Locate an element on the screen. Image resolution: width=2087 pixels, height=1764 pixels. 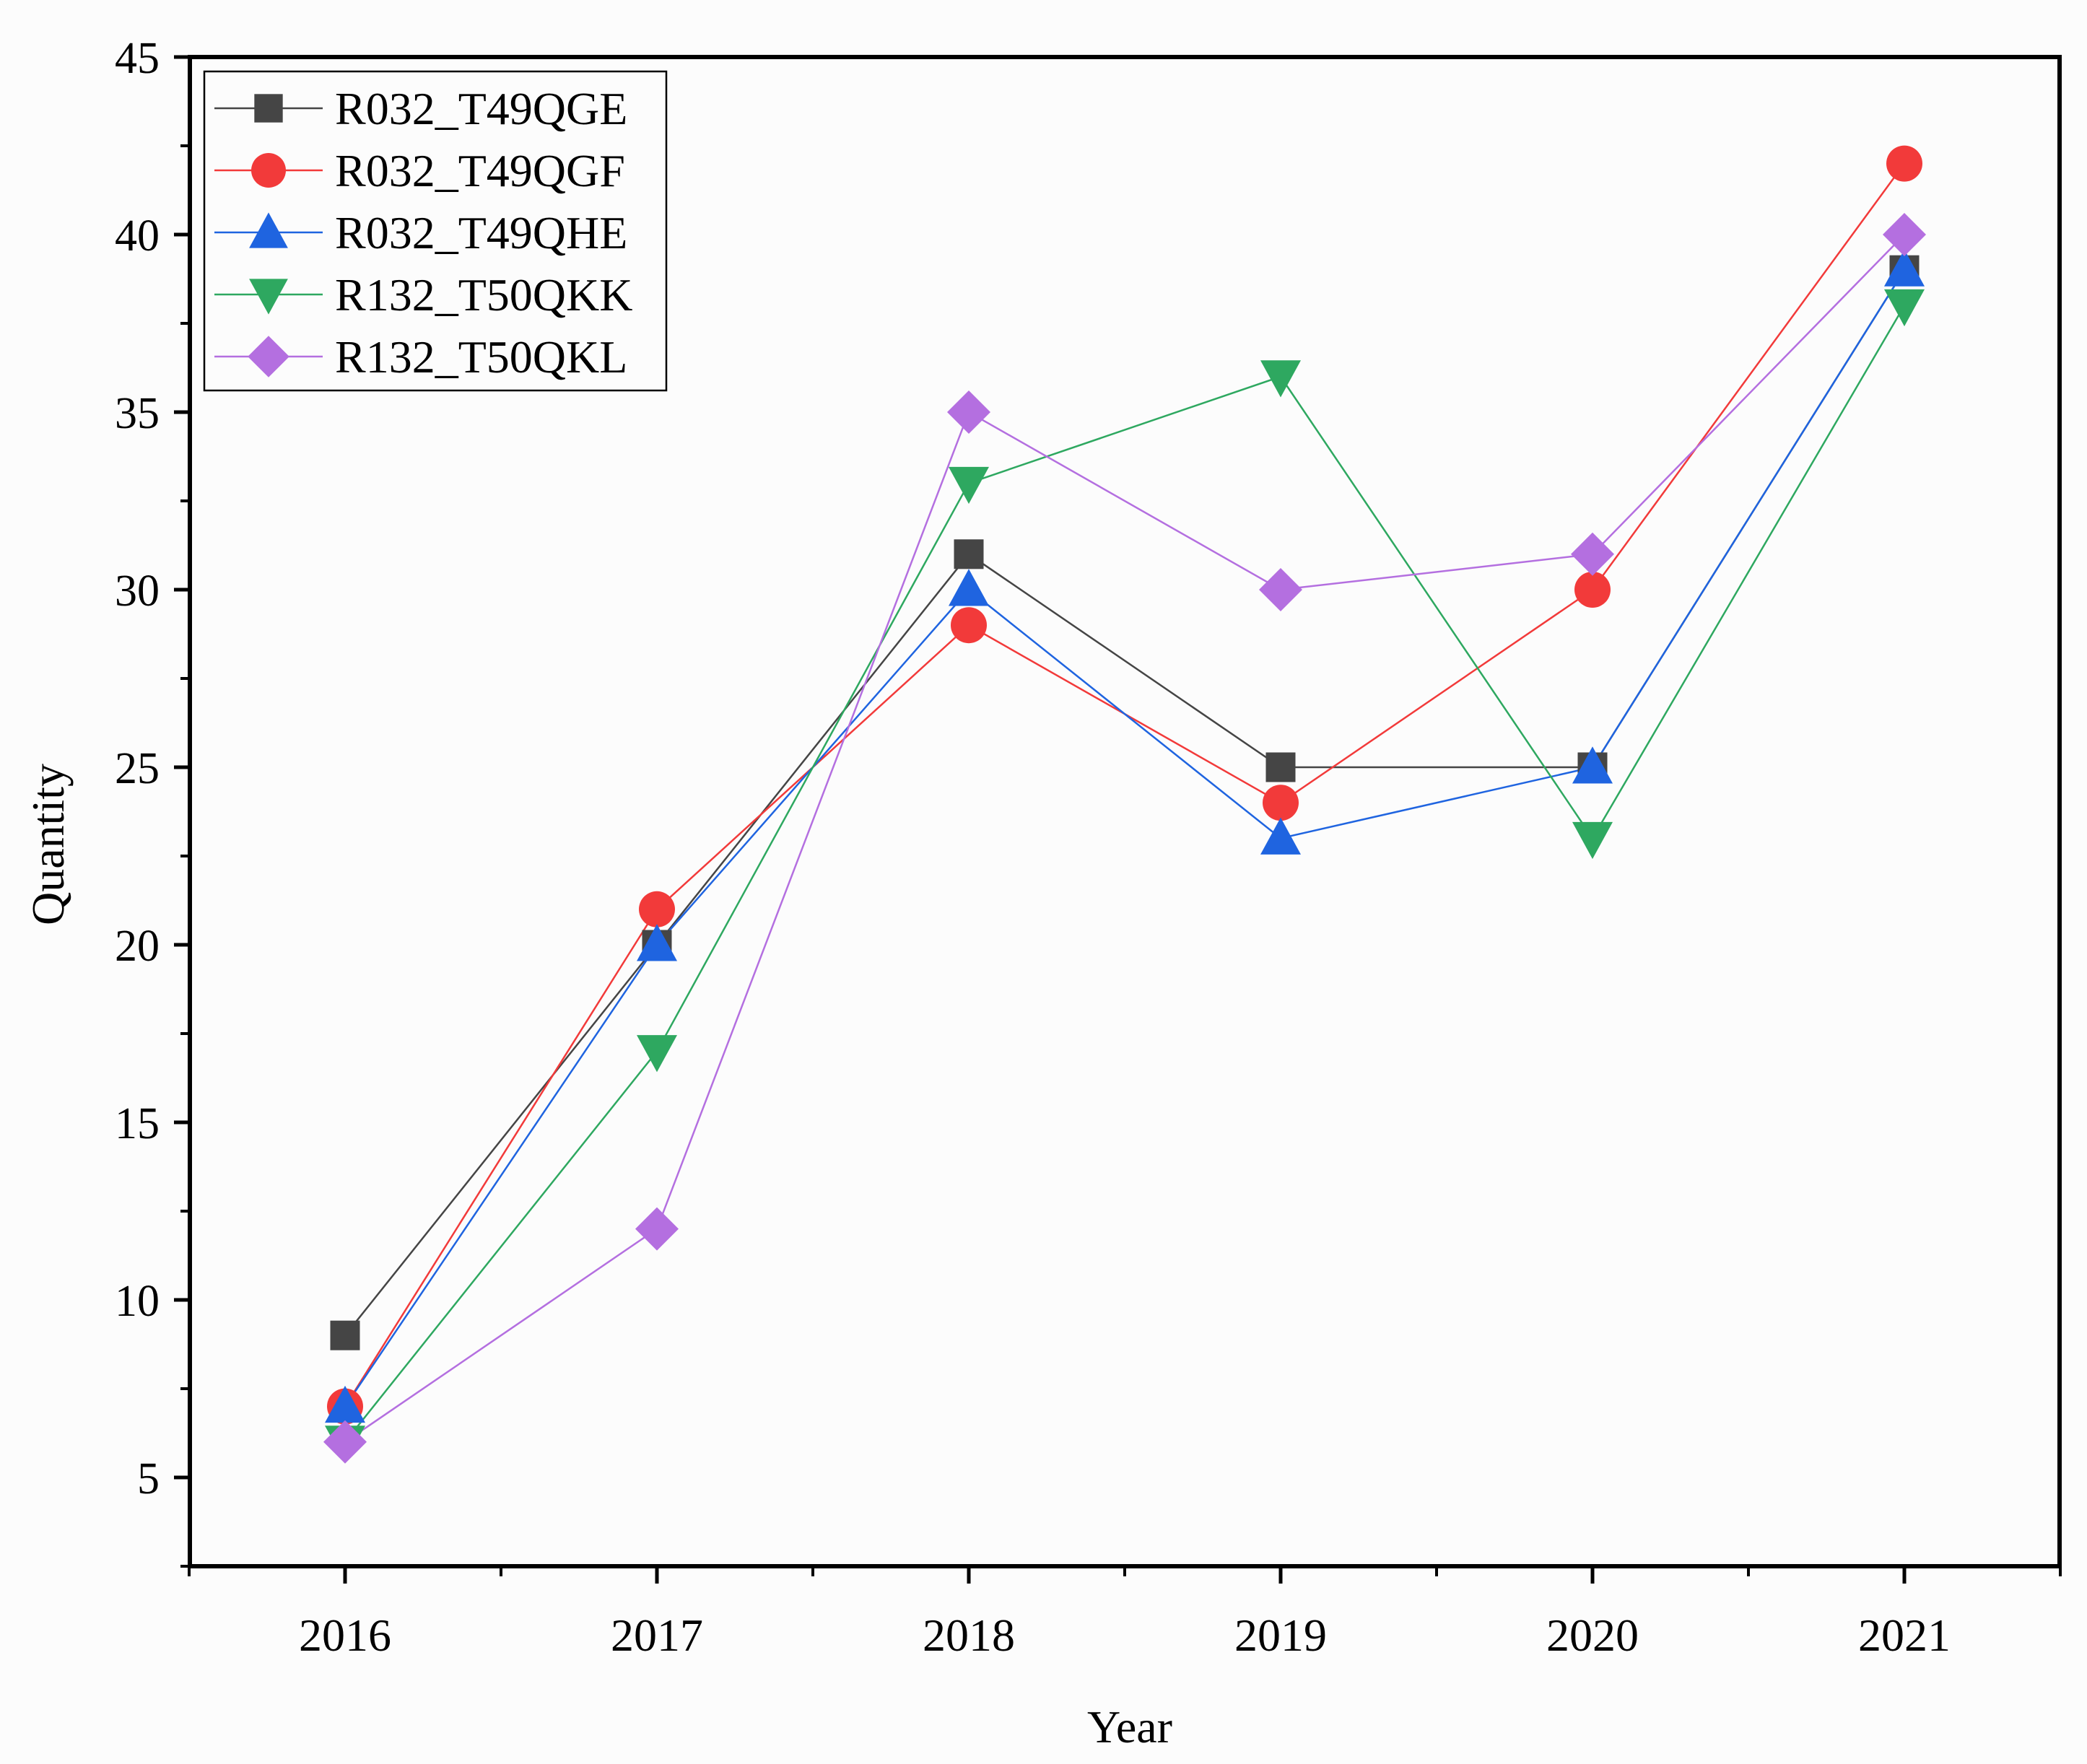
x-tick-label: 2020 is located at coordinates (1592, 1635).